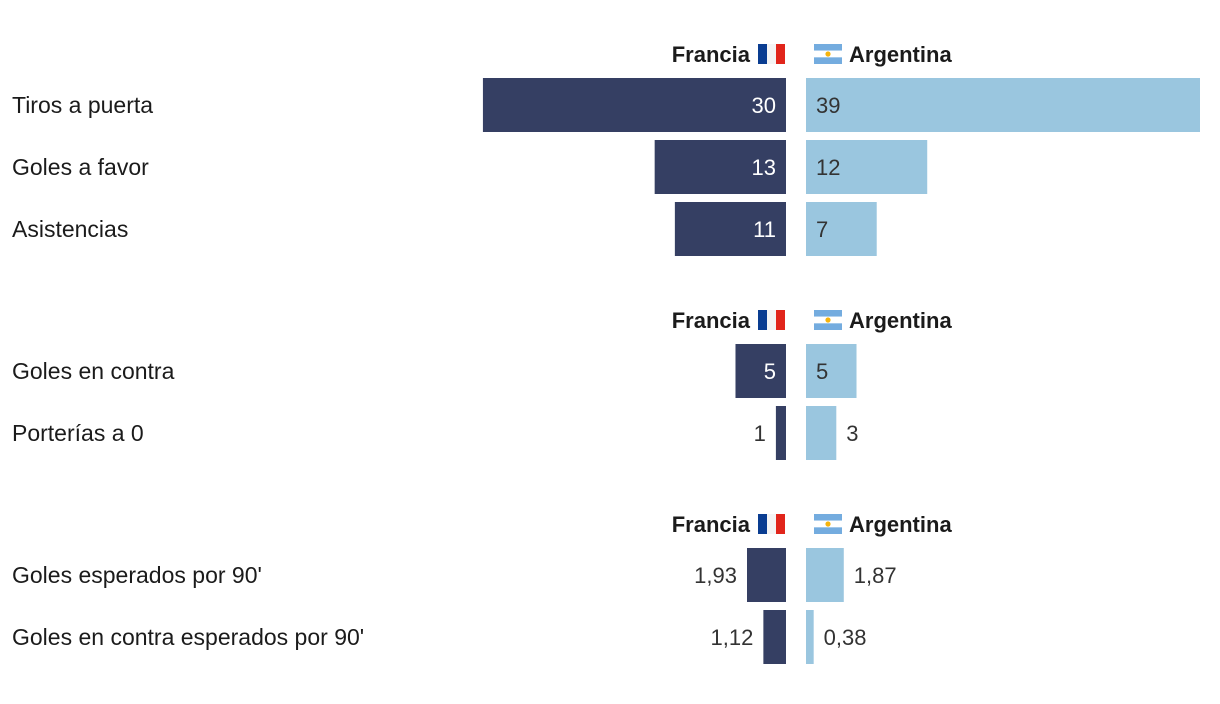 The image size is (1220, 704). Describe the element at coordinates (764, 105) in the screenshot. I see `value-label-francia: 30` at that location.